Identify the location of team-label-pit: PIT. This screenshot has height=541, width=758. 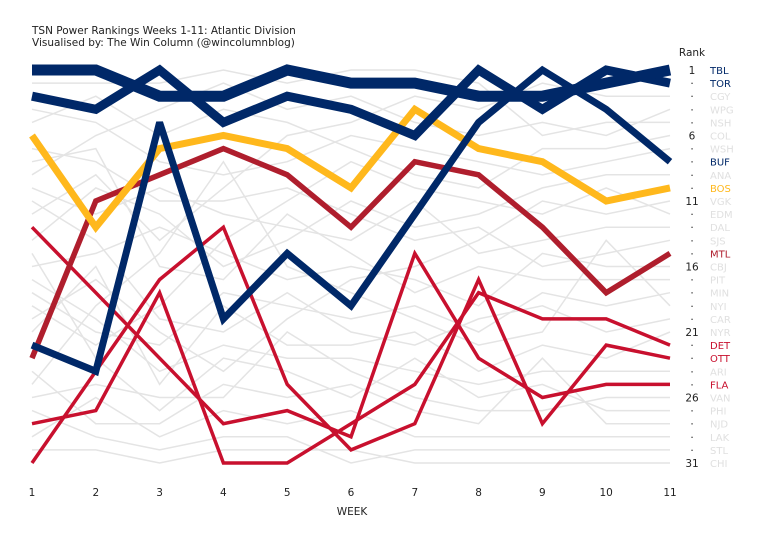
(718, 281).